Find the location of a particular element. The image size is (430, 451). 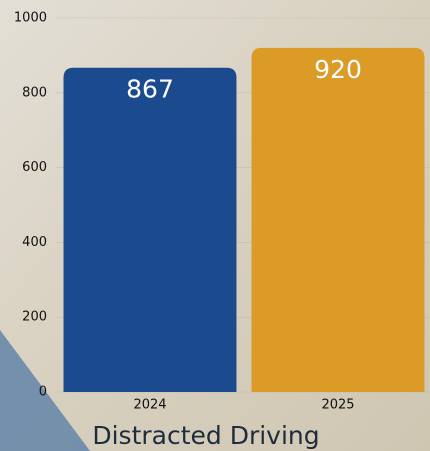

y-tick-label: 200 is located at coordinates (34, 317).